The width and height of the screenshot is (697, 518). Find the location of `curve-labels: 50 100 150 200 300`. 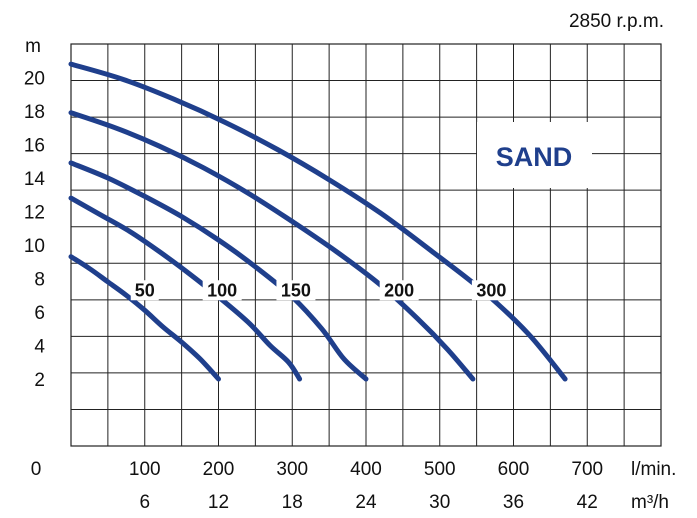

curve-labels: 50 100 150 200 300 is located at coordinates (320, 290).